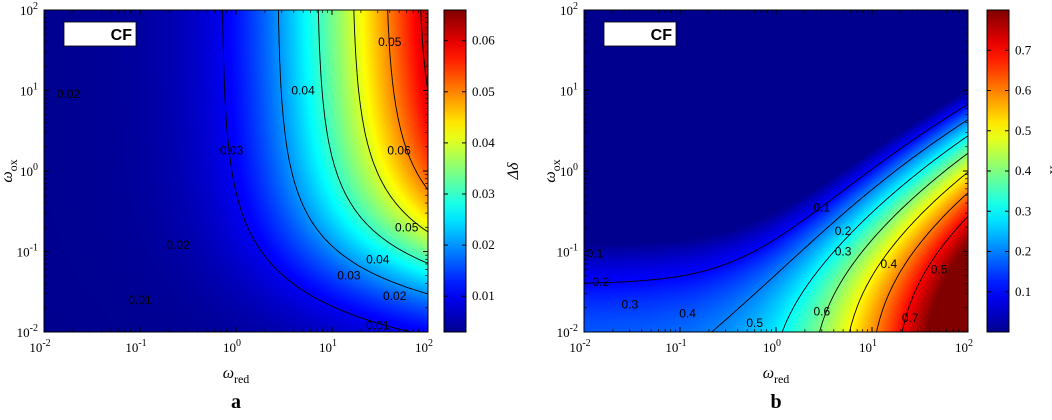 The width and height of the screenshot is (1052, 420). I want to click on colorbar-label: X, so click(1050, 171).